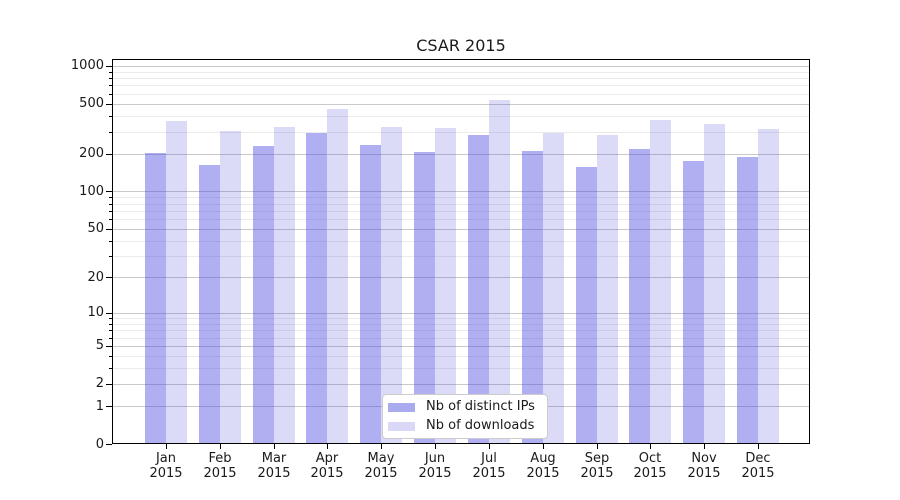 This screenshot has width=900, height=500. Describe the element at coordinates (532, 296) in the screenshot. I see `bar-distinct-ips-aug` at that location.